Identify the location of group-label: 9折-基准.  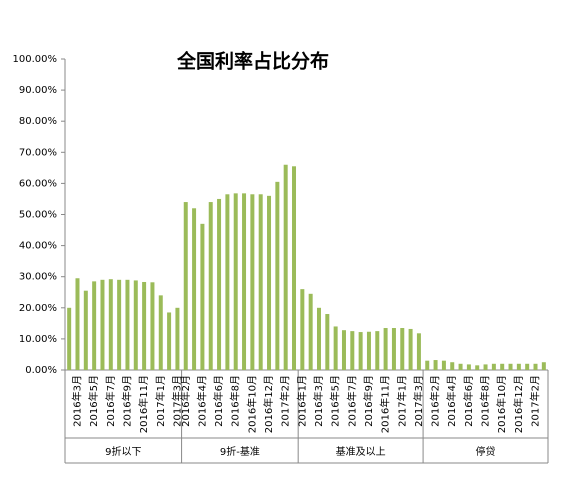
(240, 451).